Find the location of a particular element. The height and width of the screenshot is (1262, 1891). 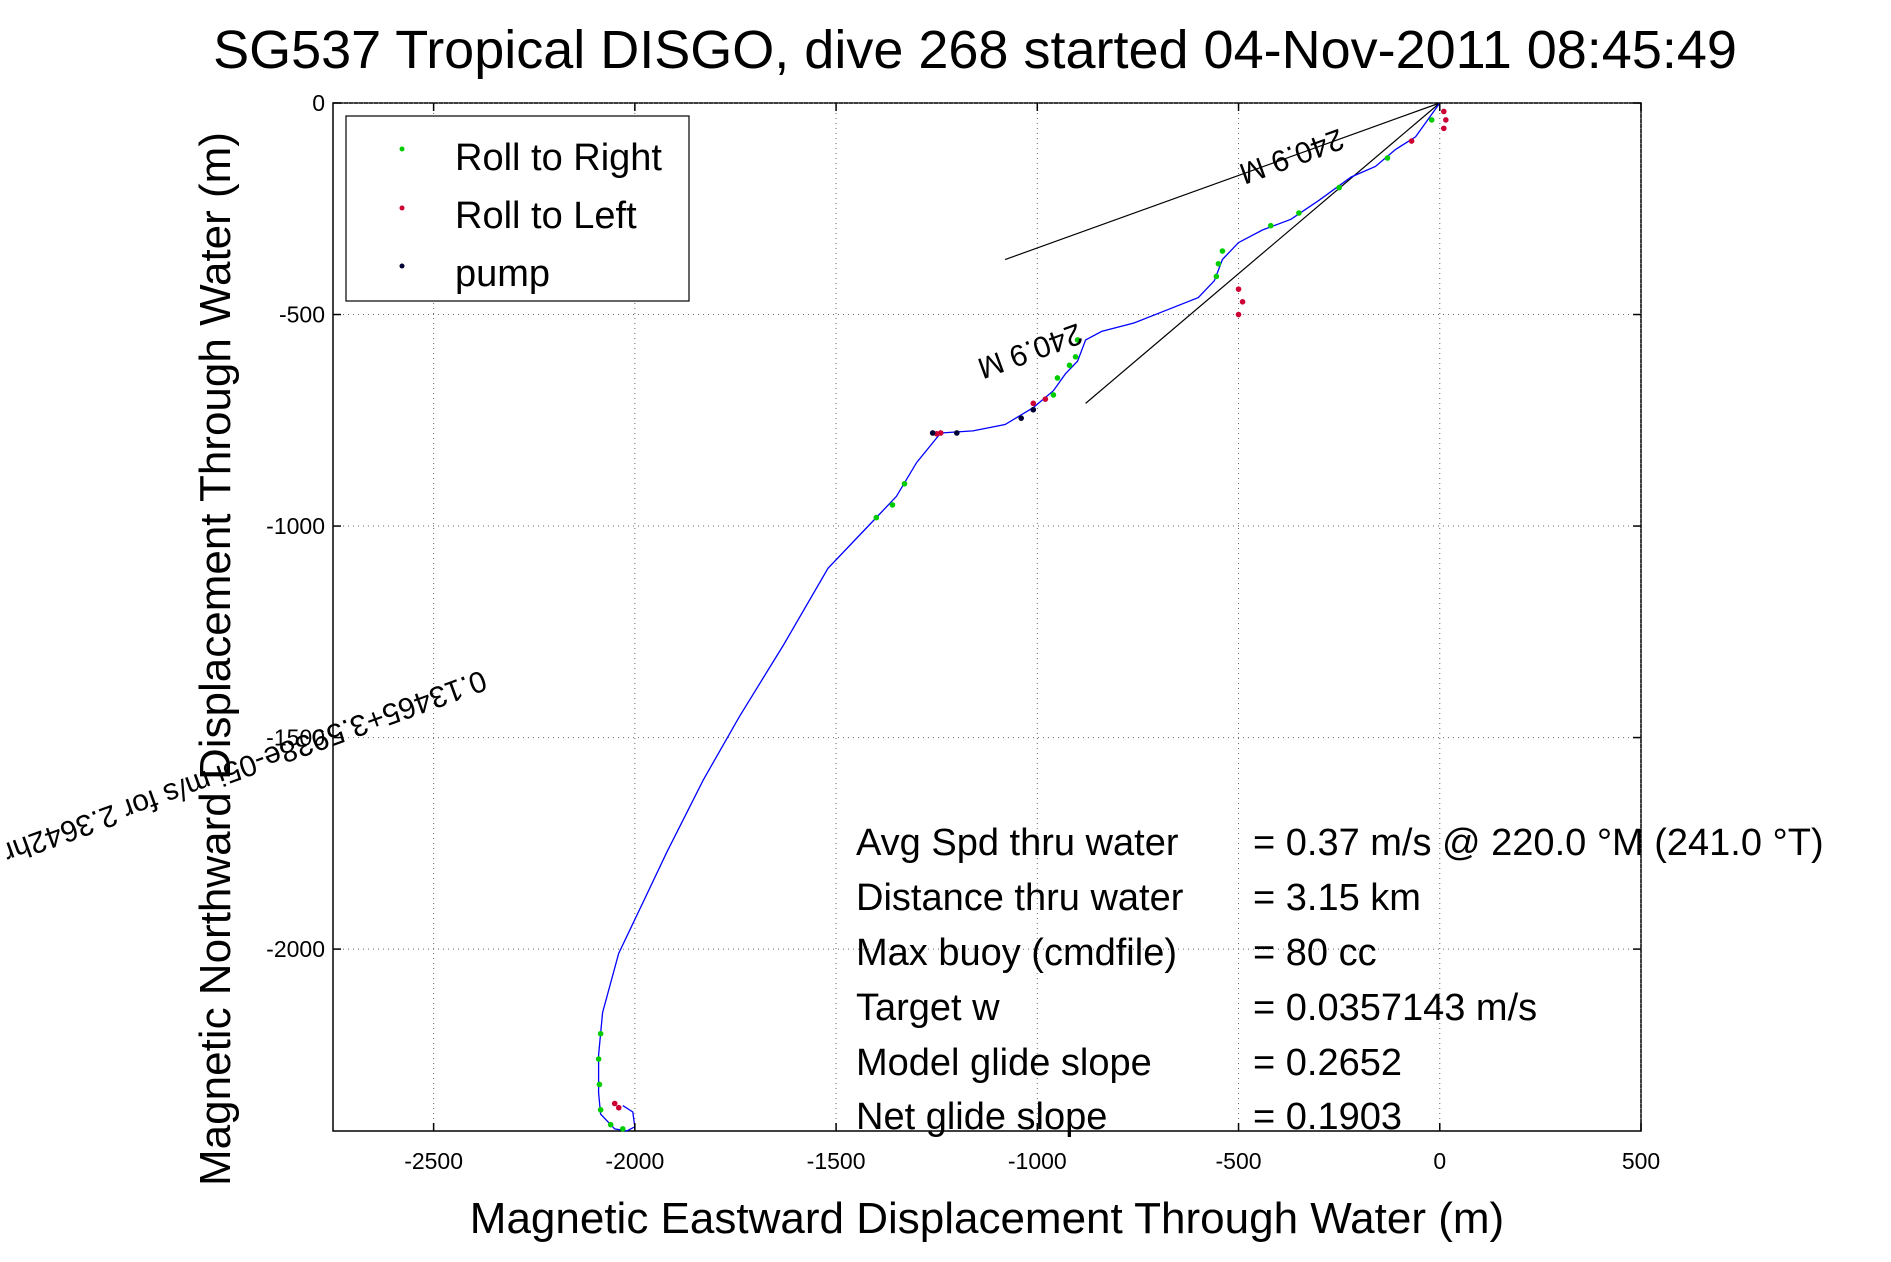

stat-label-model-glide: Model glide slope is located at coordinates (1004, 1063).